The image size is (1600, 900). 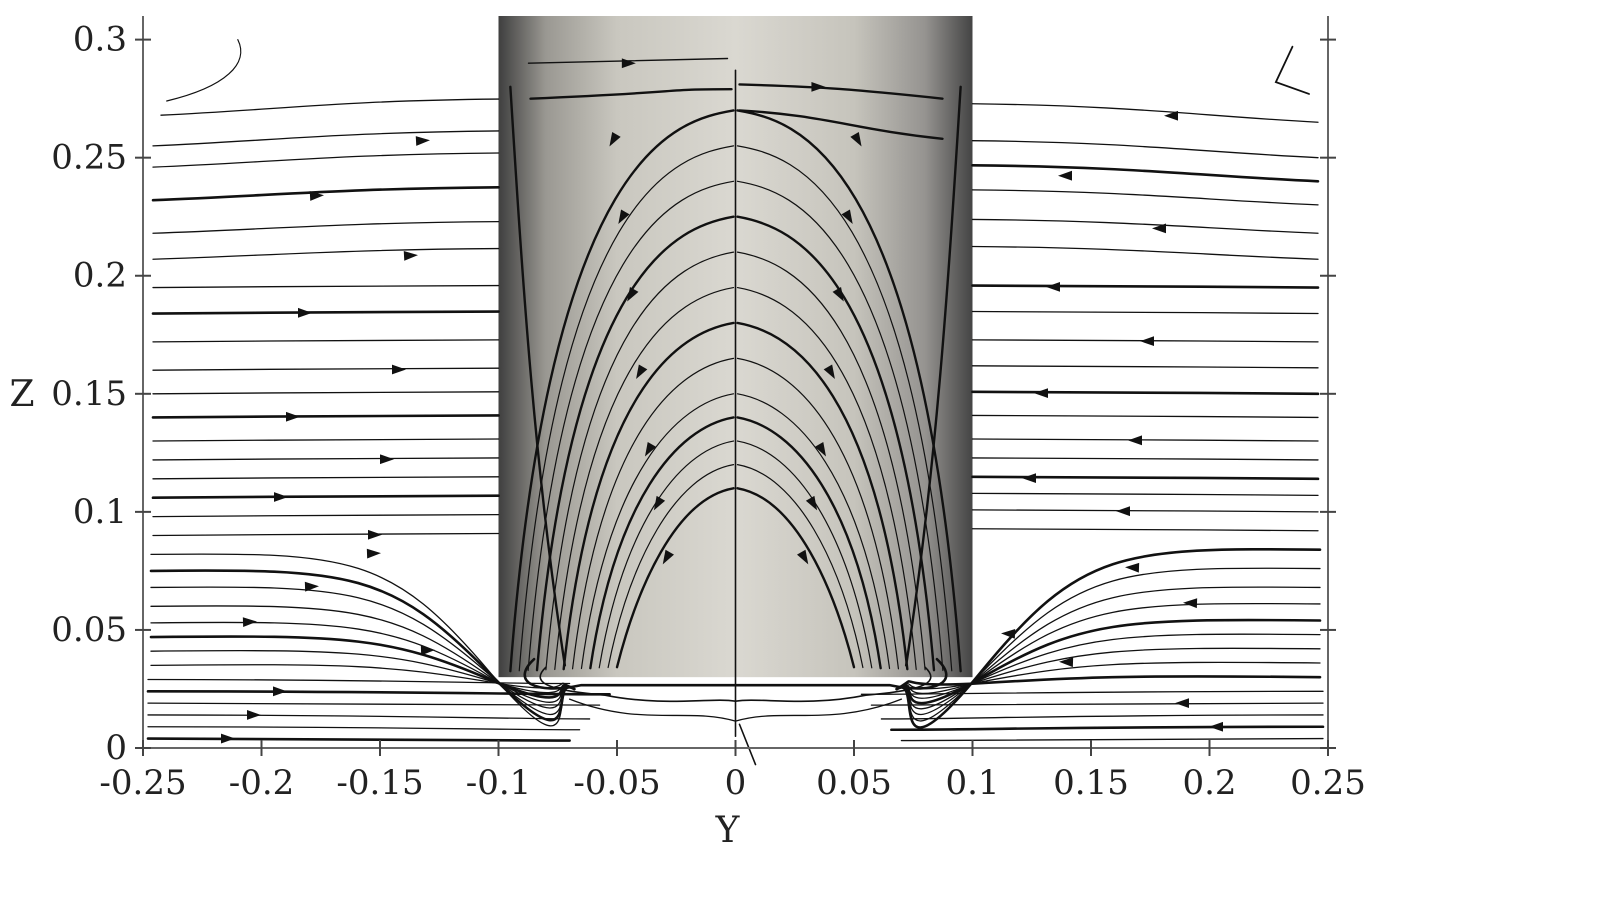 What do you see at coordinates (1328, 783) in the screenshot?
I see `x-tick-label: 0.25` at bounding box center [1328, 783].